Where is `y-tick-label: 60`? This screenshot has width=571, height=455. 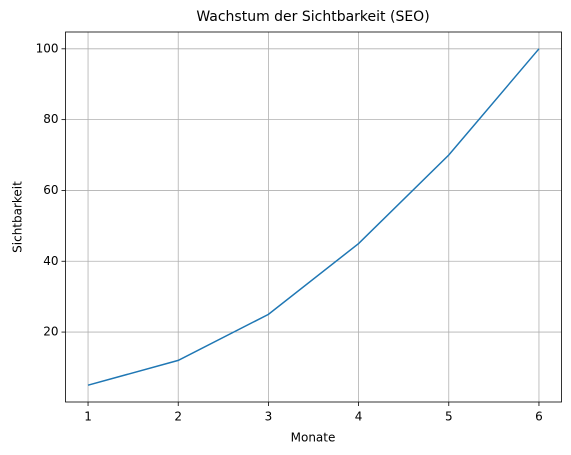
y-tick-label: 60 is located at coordinates (50, 190).